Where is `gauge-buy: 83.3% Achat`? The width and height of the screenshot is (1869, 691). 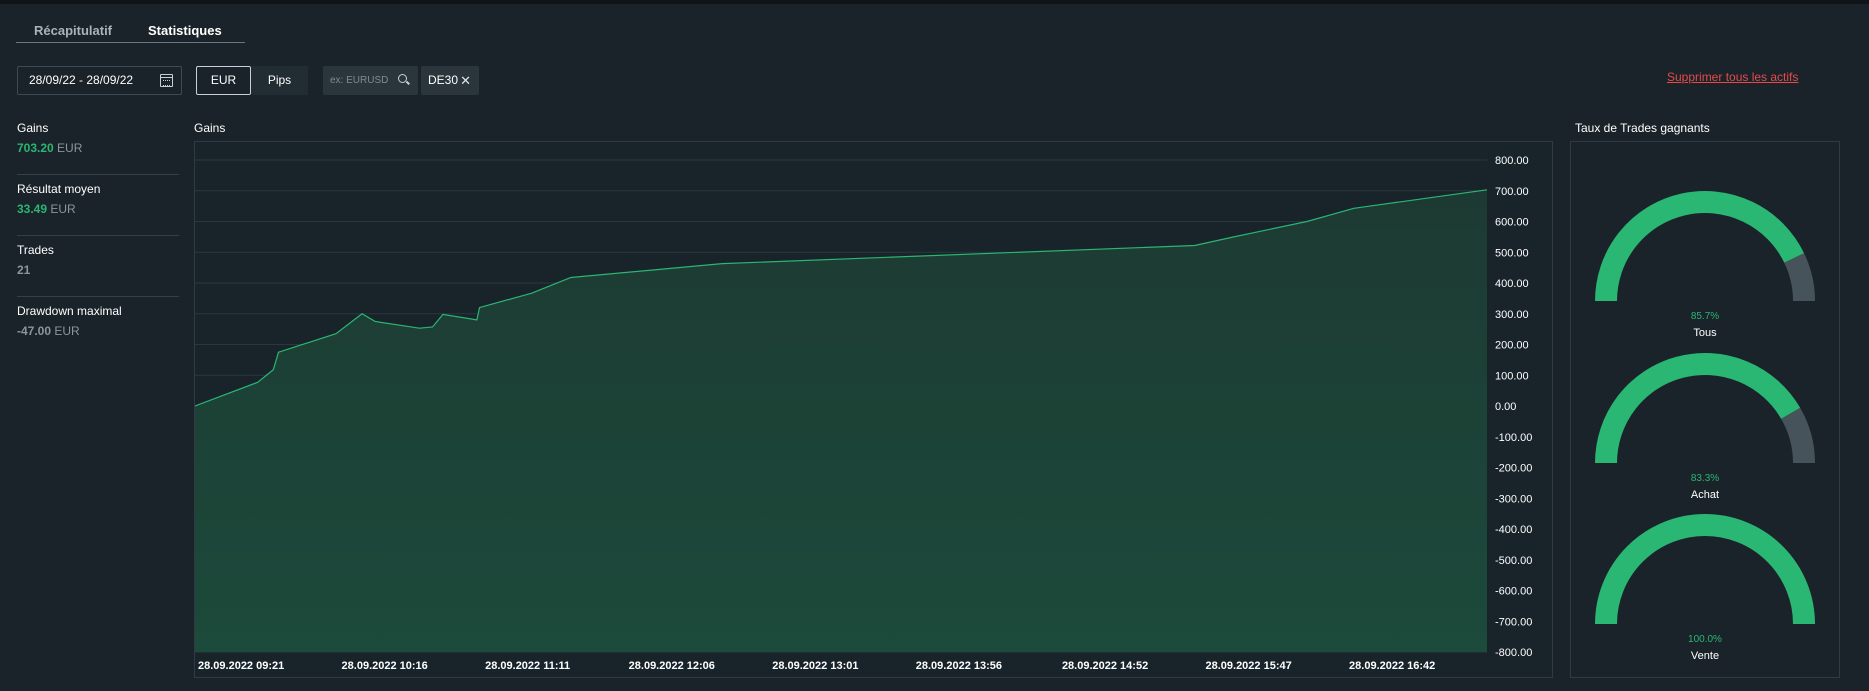
gauge-buy: 83.3% Achat is located at coordinates (1705, 425).